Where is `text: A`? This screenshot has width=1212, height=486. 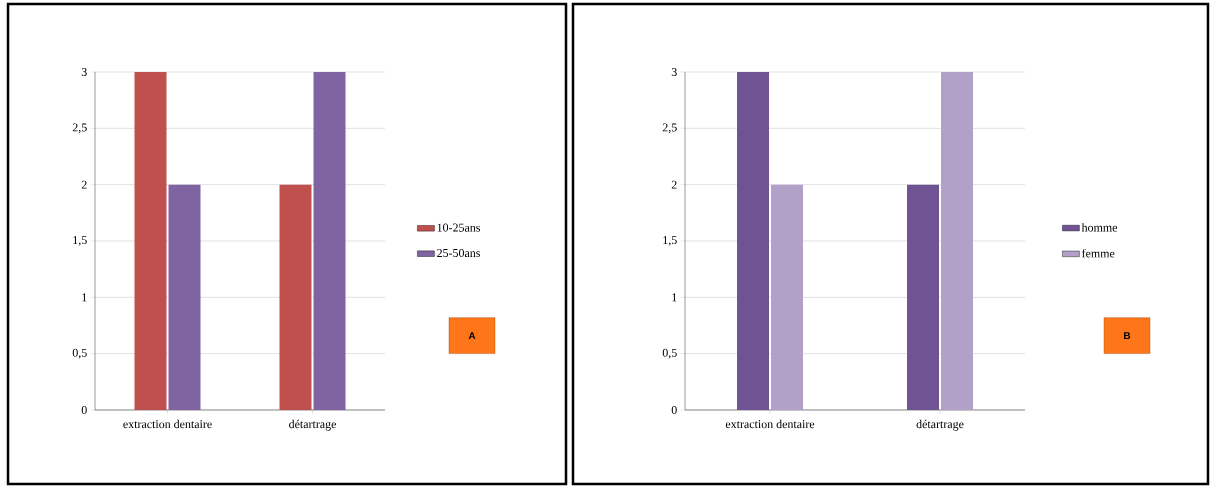 text: A is located at coordinates (472, 336).